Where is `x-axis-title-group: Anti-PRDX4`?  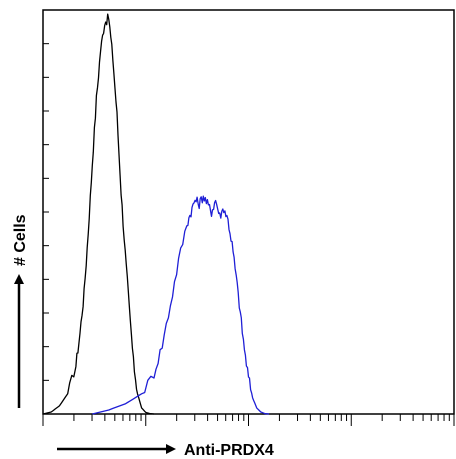 x-axis-title-group: Anti-PRDX4 is located at coordinates (165, 450).